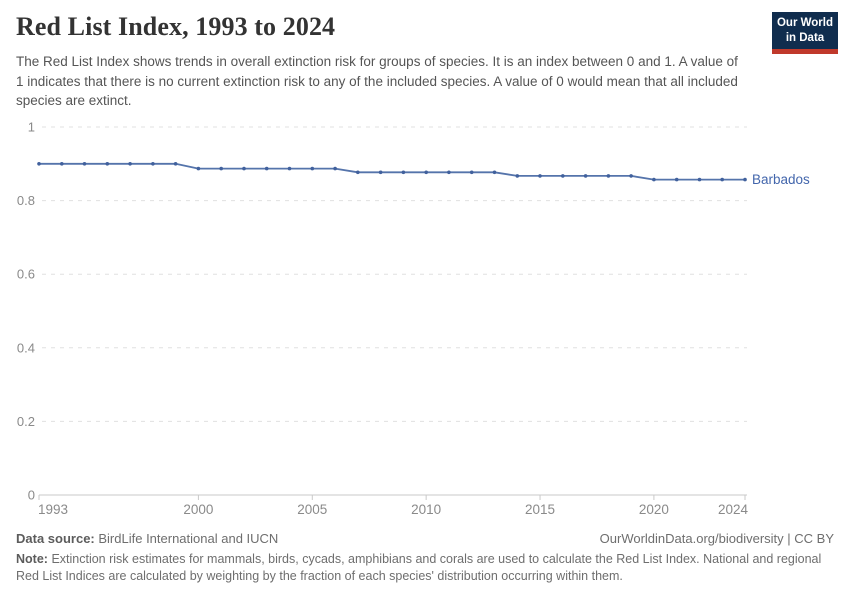 The height and width of the screenshot is (600, 850). I want to click on x-tick-label: 2010, so click(426, 509).